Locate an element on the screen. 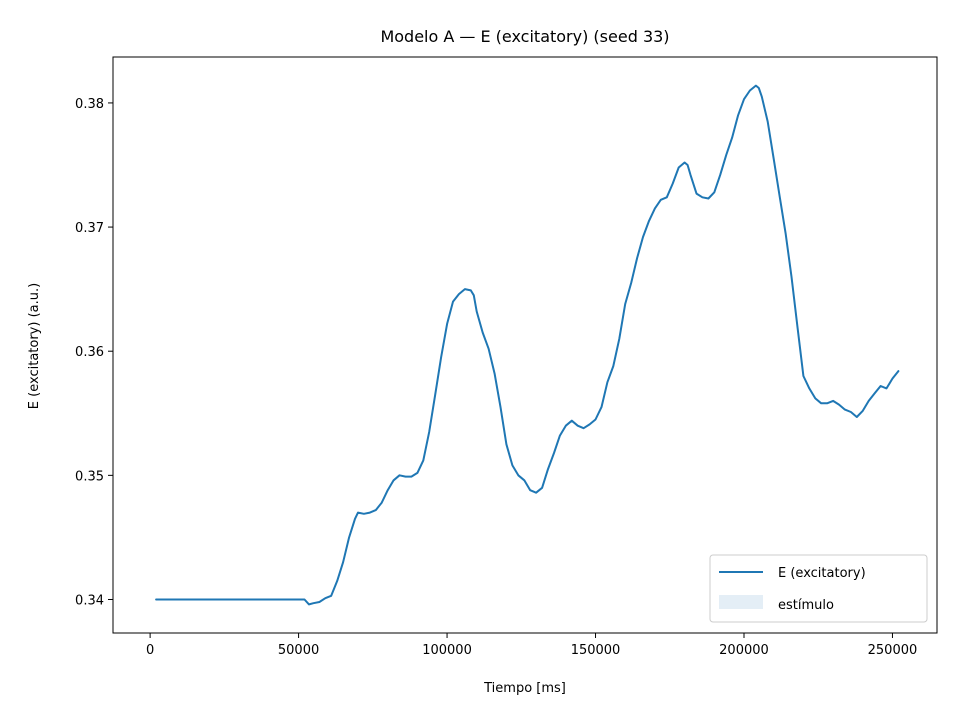 The image size is (960, 720). legend-label-stimulus: estímulo is located at coordinates (806, 605).